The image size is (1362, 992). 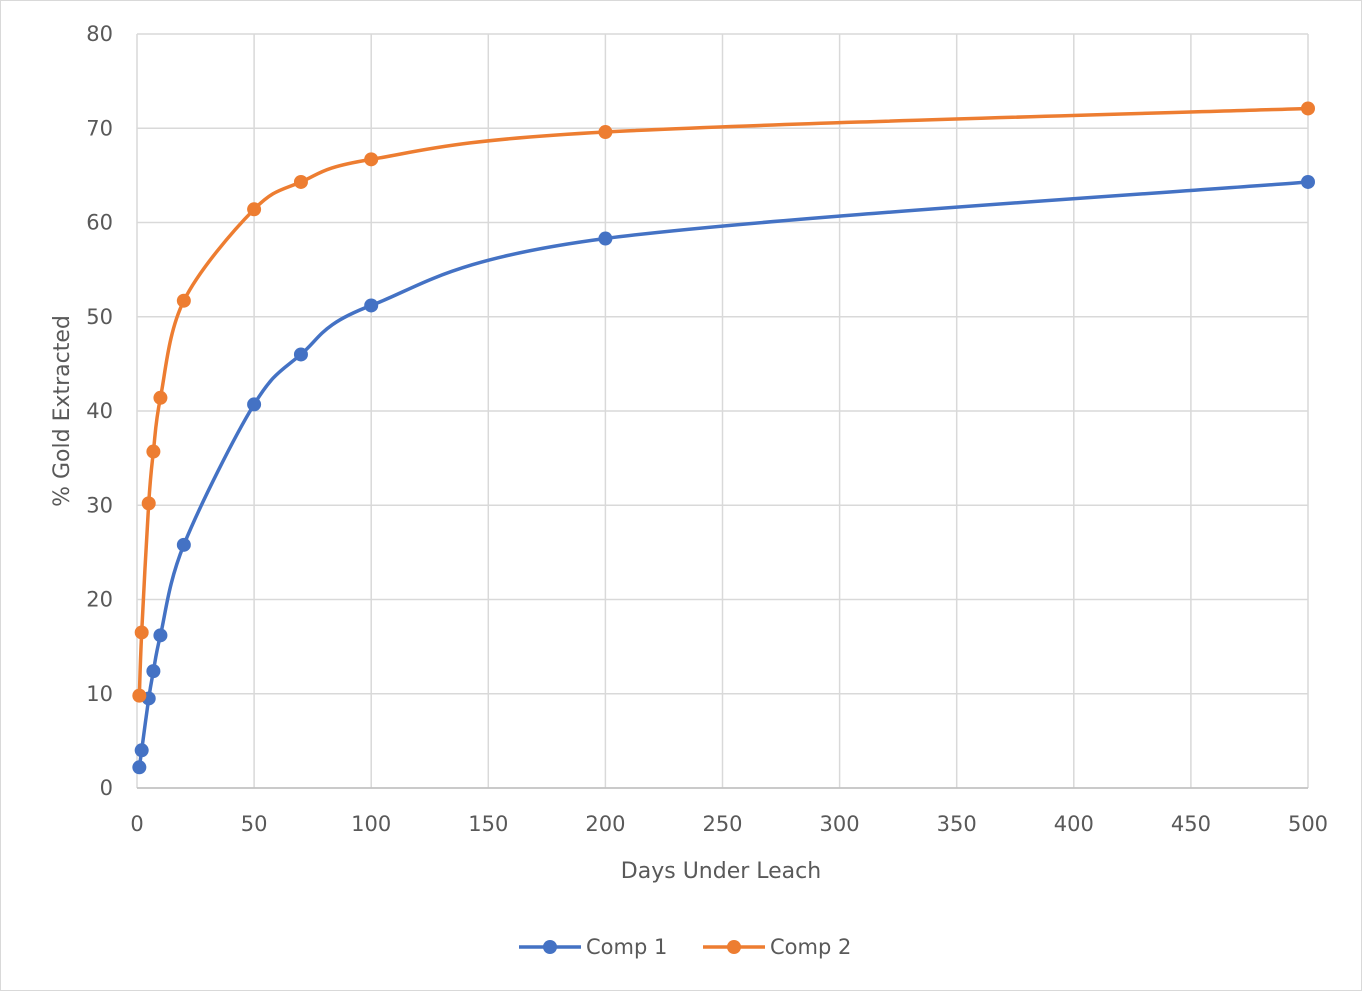 What do you see at coordinates (371, 824) in the screenshot?
I see `x-tick-label: 100` at bounding box center [371, 824].